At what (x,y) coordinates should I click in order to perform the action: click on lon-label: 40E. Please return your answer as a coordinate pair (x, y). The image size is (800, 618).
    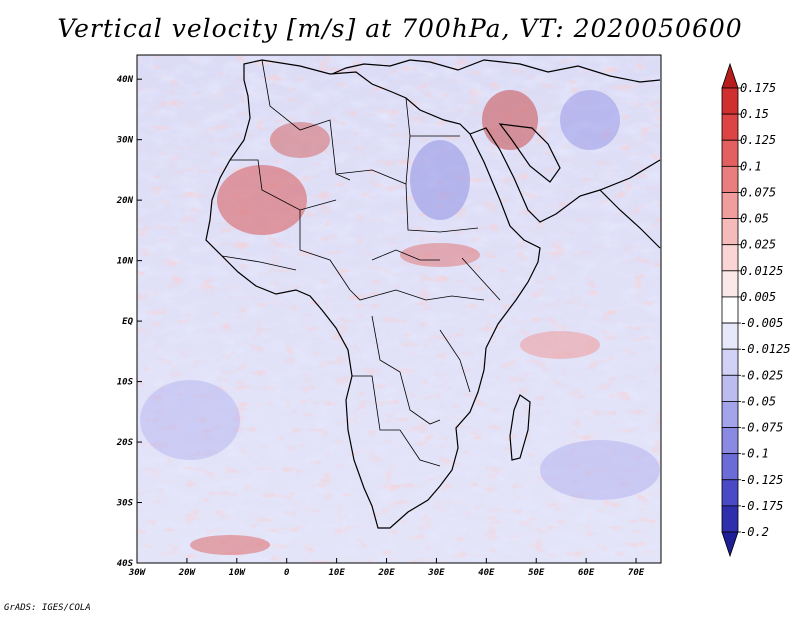
    Looking at the image, I should click on (486, 573).